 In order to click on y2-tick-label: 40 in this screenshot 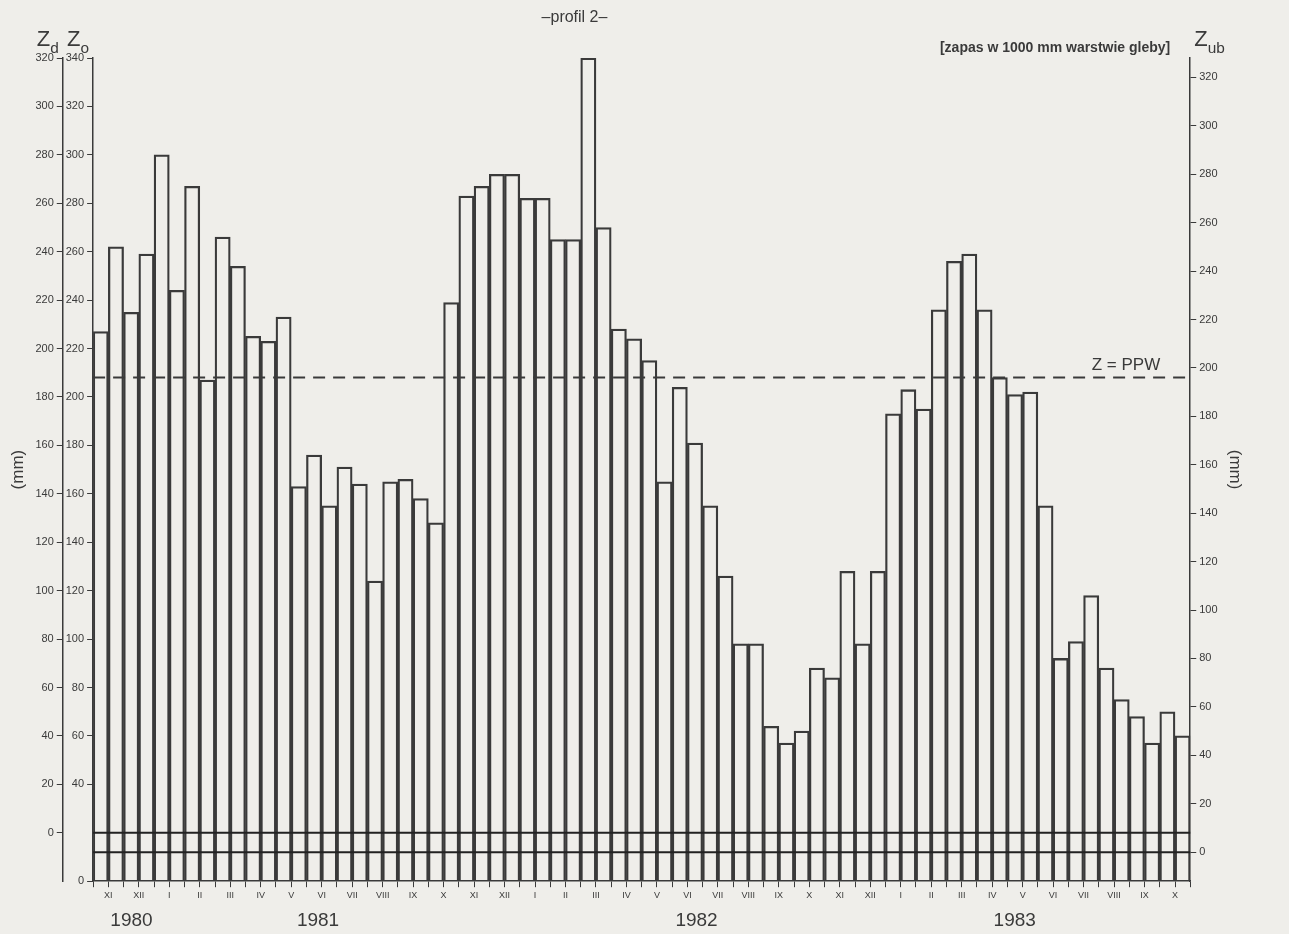, I will do `click(47, 734)`.